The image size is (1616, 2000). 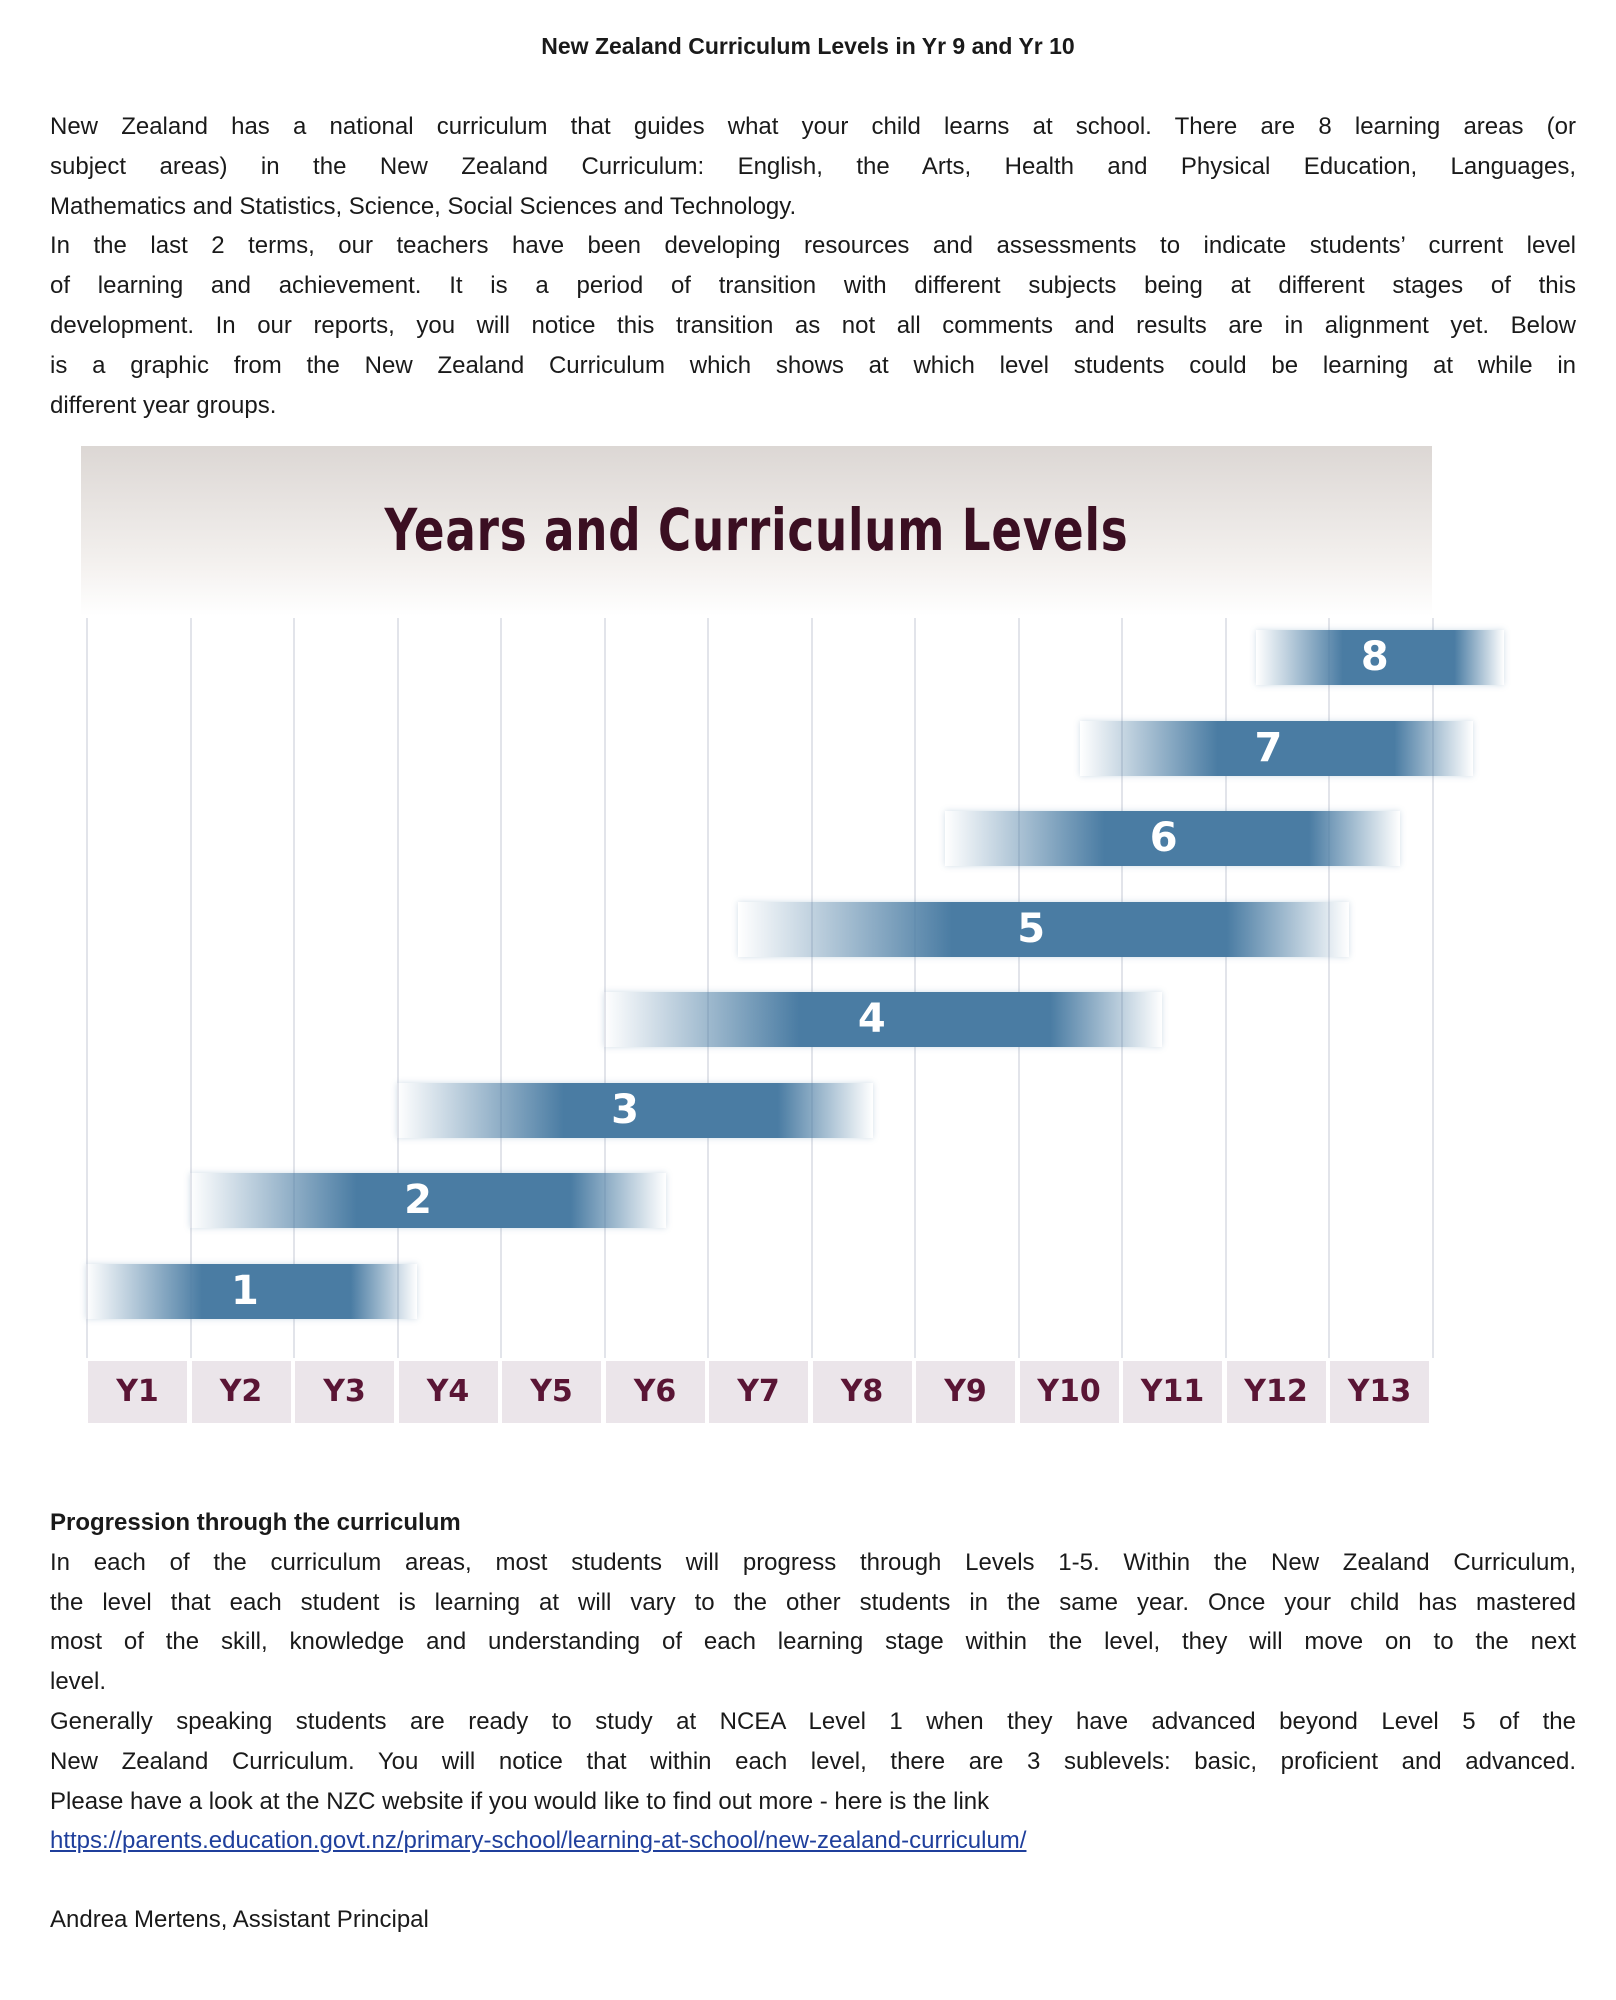 What do you see at coordinates (1069, 1392) in the screenshot?
I see `year-label: Y10` at bounding box center [1069, 1392].